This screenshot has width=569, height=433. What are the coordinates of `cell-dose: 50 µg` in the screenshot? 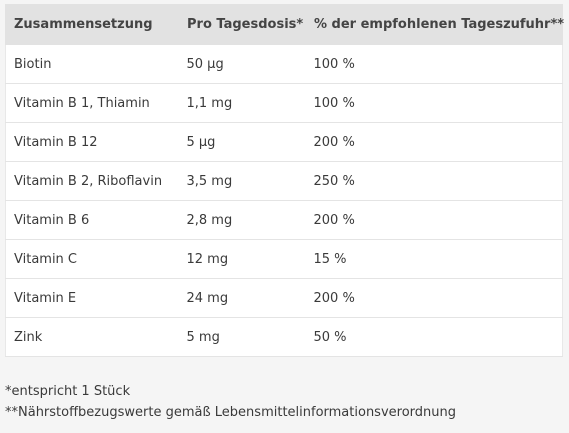 It's located at (242, 64).